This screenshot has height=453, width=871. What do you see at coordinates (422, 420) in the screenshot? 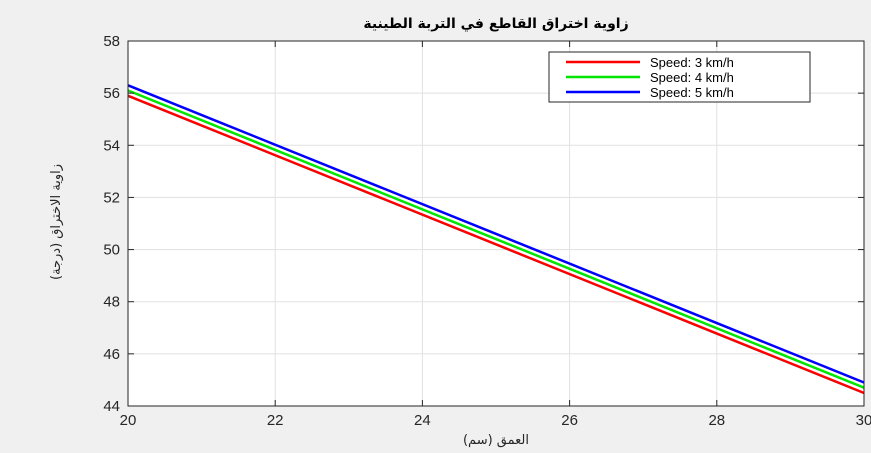
I see `x-tick-label: 24` at bounding box center [422, 420].